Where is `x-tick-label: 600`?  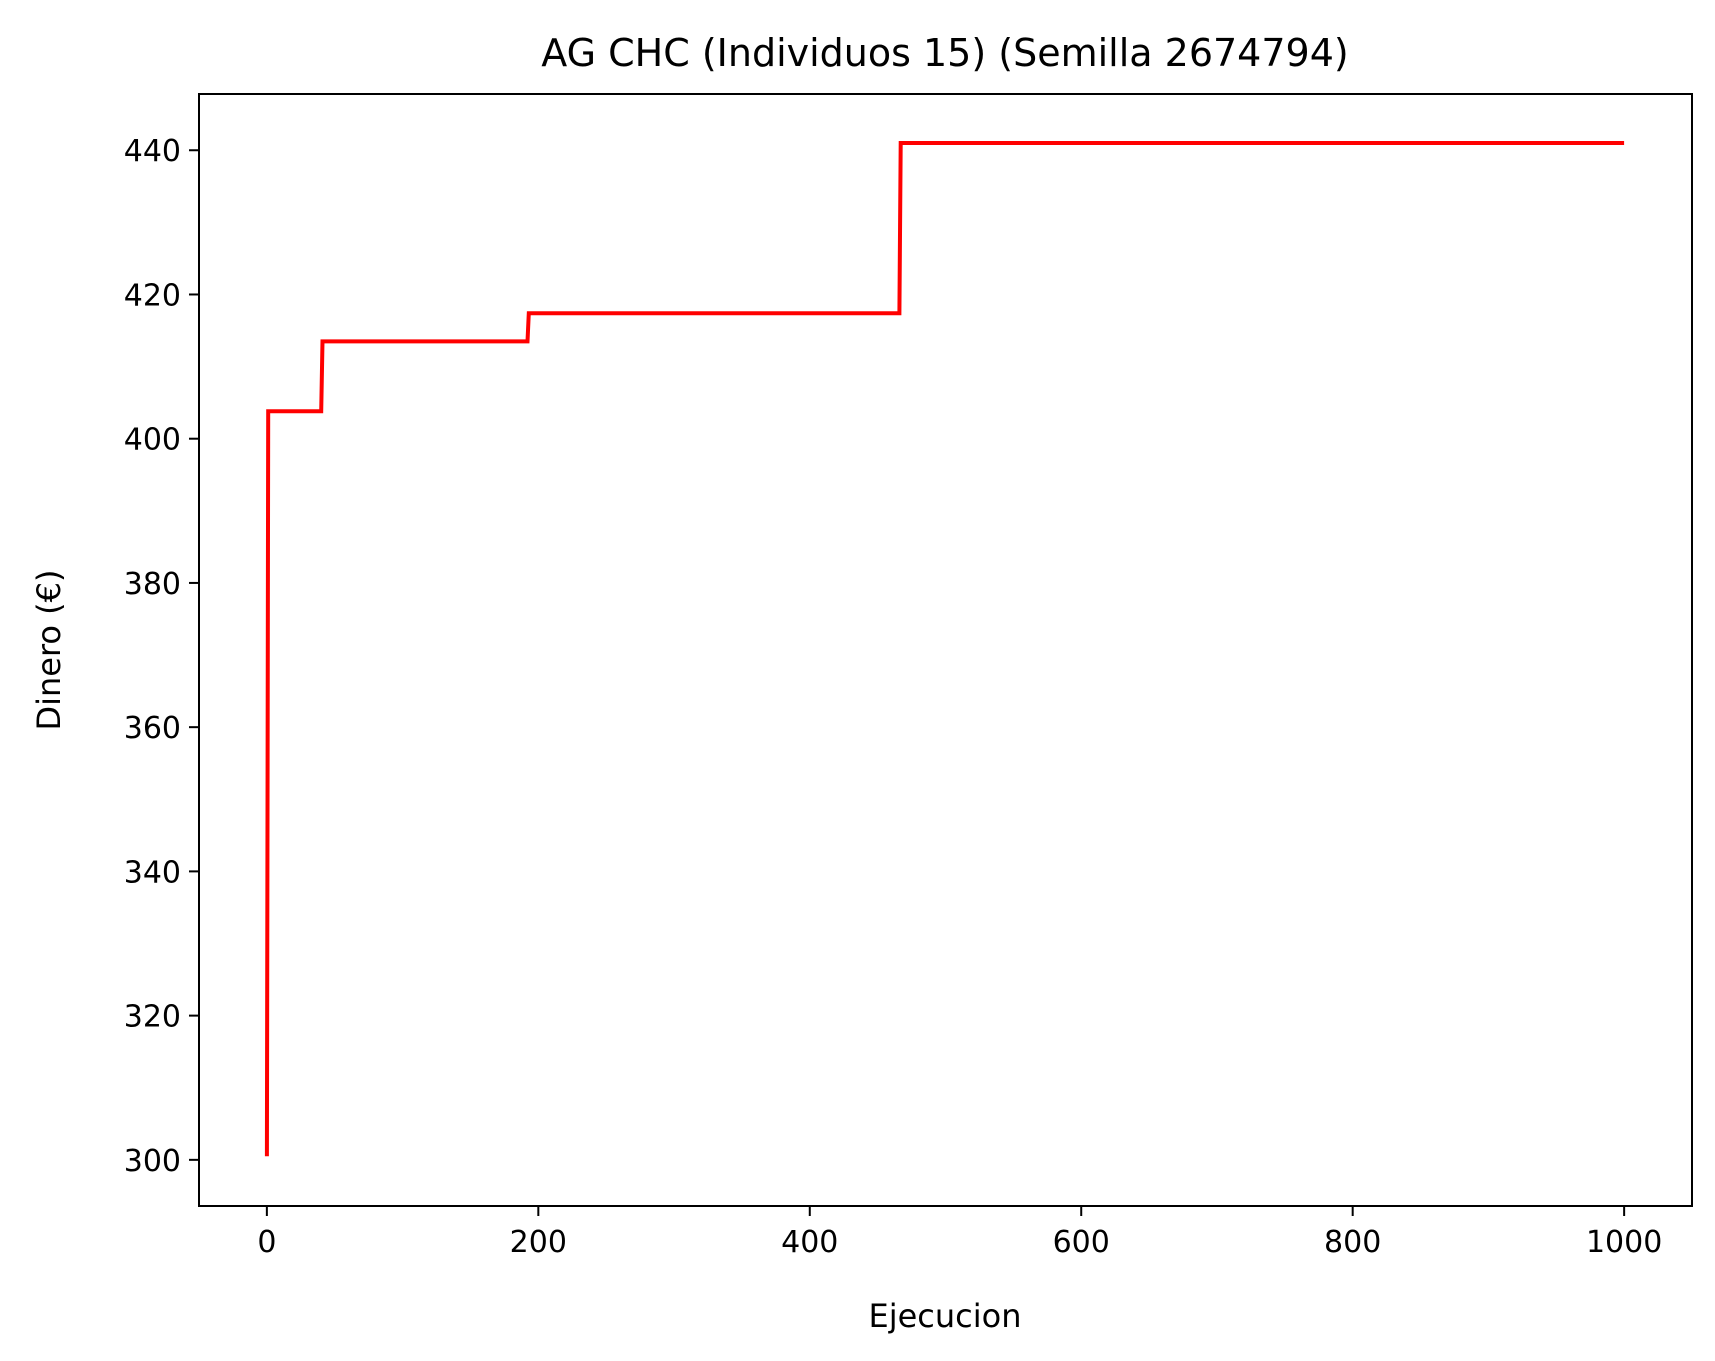 x-tick-label: 600 is located at coordinates (1081, 1242).